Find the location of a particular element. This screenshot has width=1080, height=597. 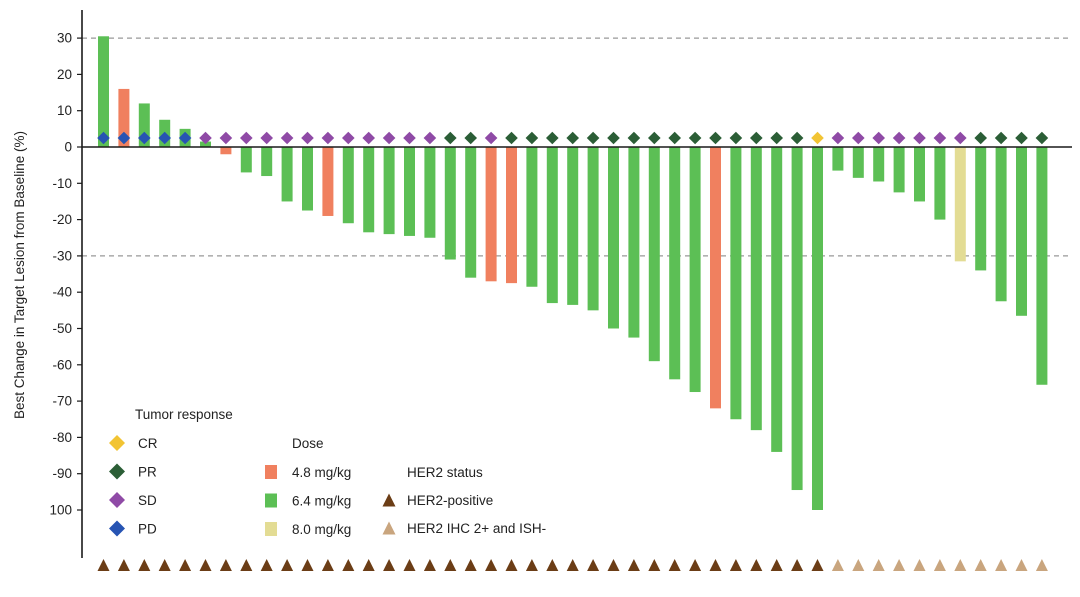

y-tick-label: -80 is located at coordinates (62, 437).